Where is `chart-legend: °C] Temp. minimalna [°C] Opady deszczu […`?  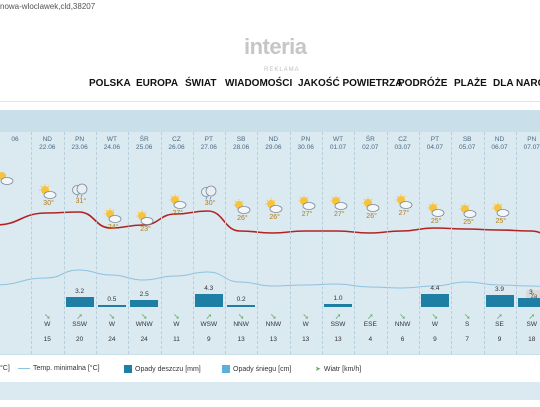
chart-legend: °C] Temp. minimalna [°C] Opady deszczu [… is located at coordinates (270, 368).